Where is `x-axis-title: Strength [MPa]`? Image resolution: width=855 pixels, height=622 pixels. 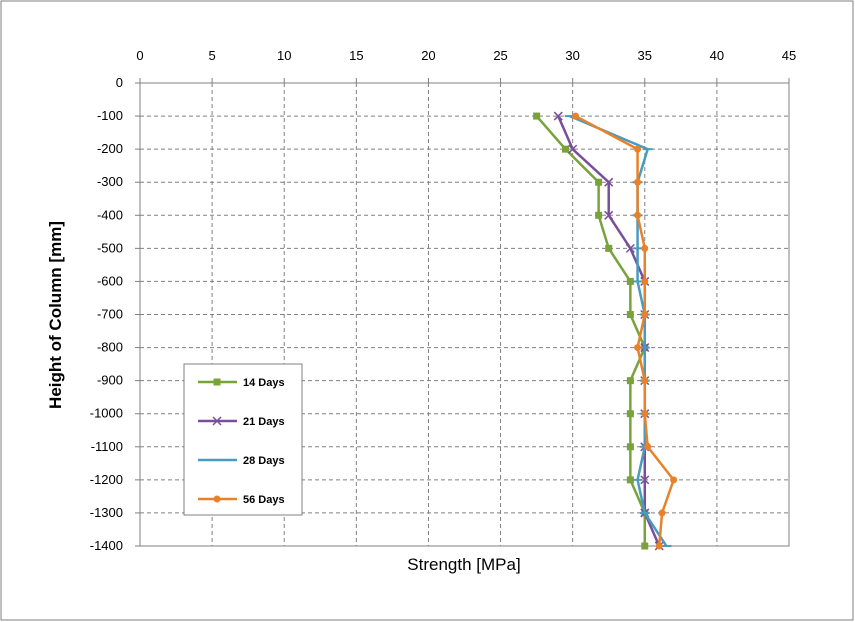 x-axis-title: Strength [MPa] is located at coordinates (463, 564).